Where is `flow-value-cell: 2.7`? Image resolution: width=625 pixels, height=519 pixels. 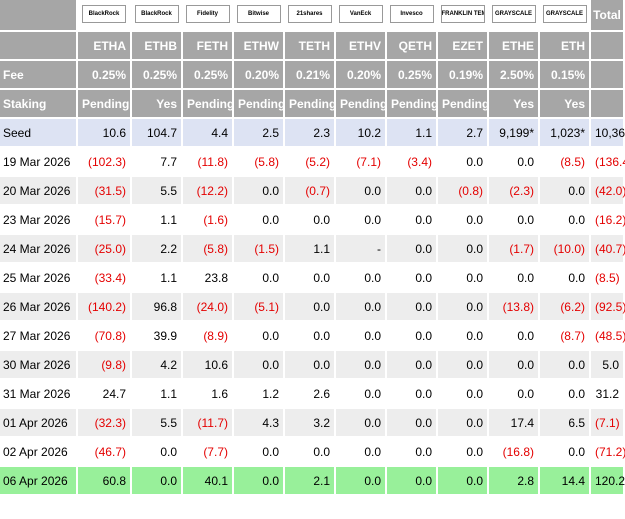
flow-value-cell: 2.7 is located at coordinates (463, 133).